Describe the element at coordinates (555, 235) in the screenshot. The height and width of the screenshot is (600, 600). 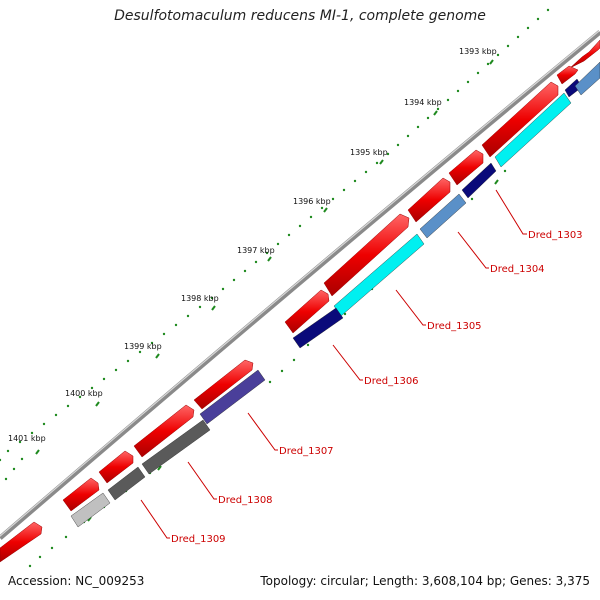
I see `gene-label-dred-1303: Dred_1303` at that location.